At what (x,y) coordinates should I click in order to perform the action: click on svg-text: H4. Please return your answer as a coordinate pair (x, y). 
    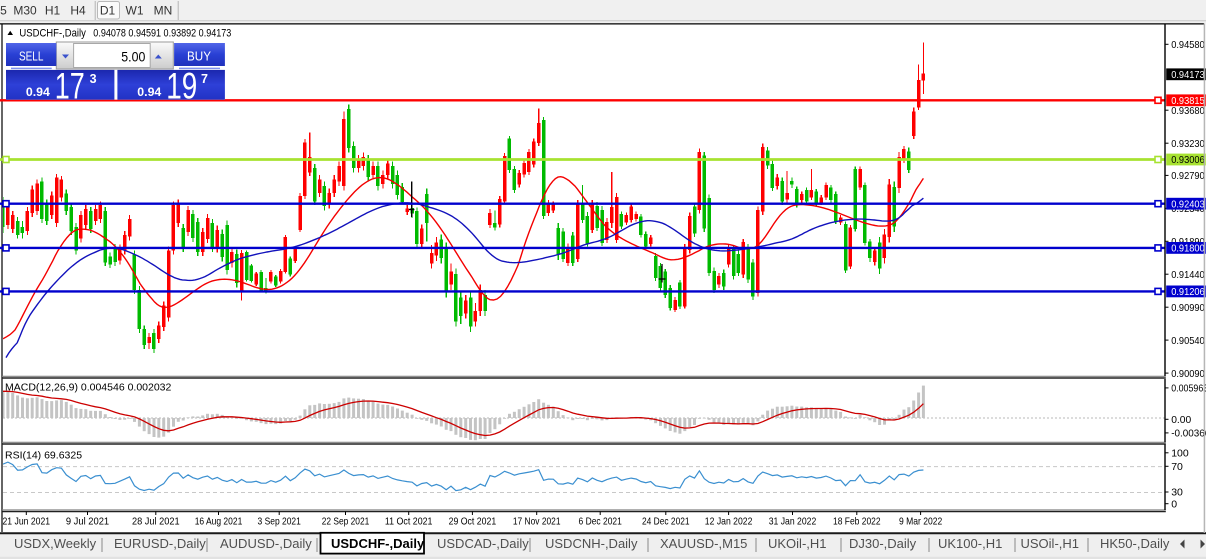
    Looking at the image, I should click on (78, 11).